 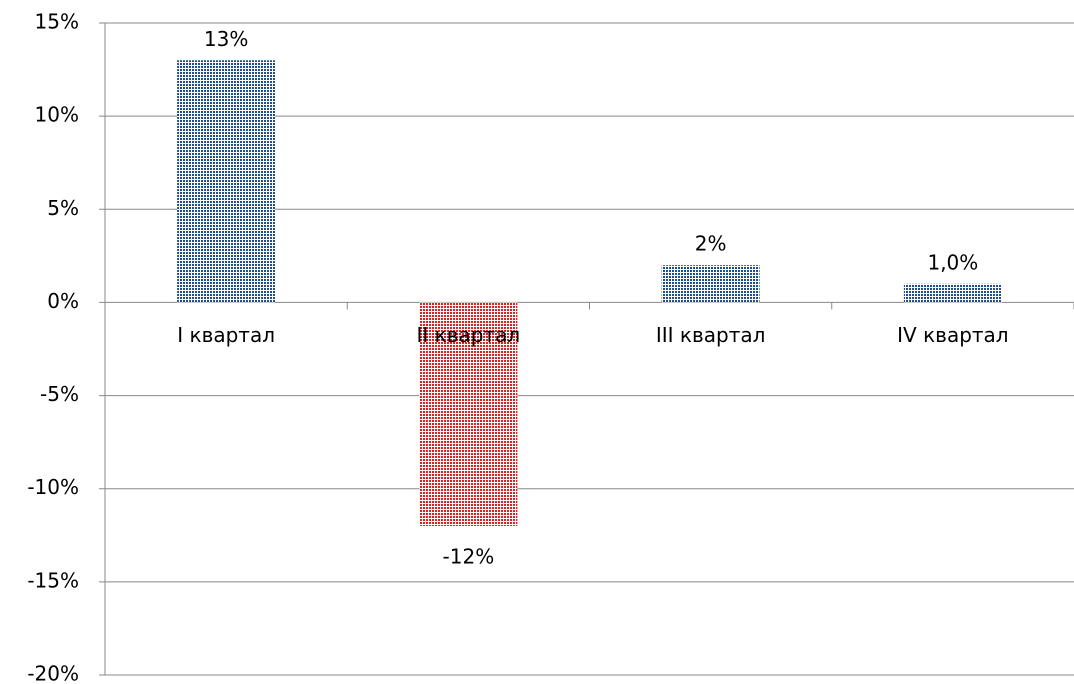 I want to click on y-tick-label: 0%, so click(x=63, y=301).